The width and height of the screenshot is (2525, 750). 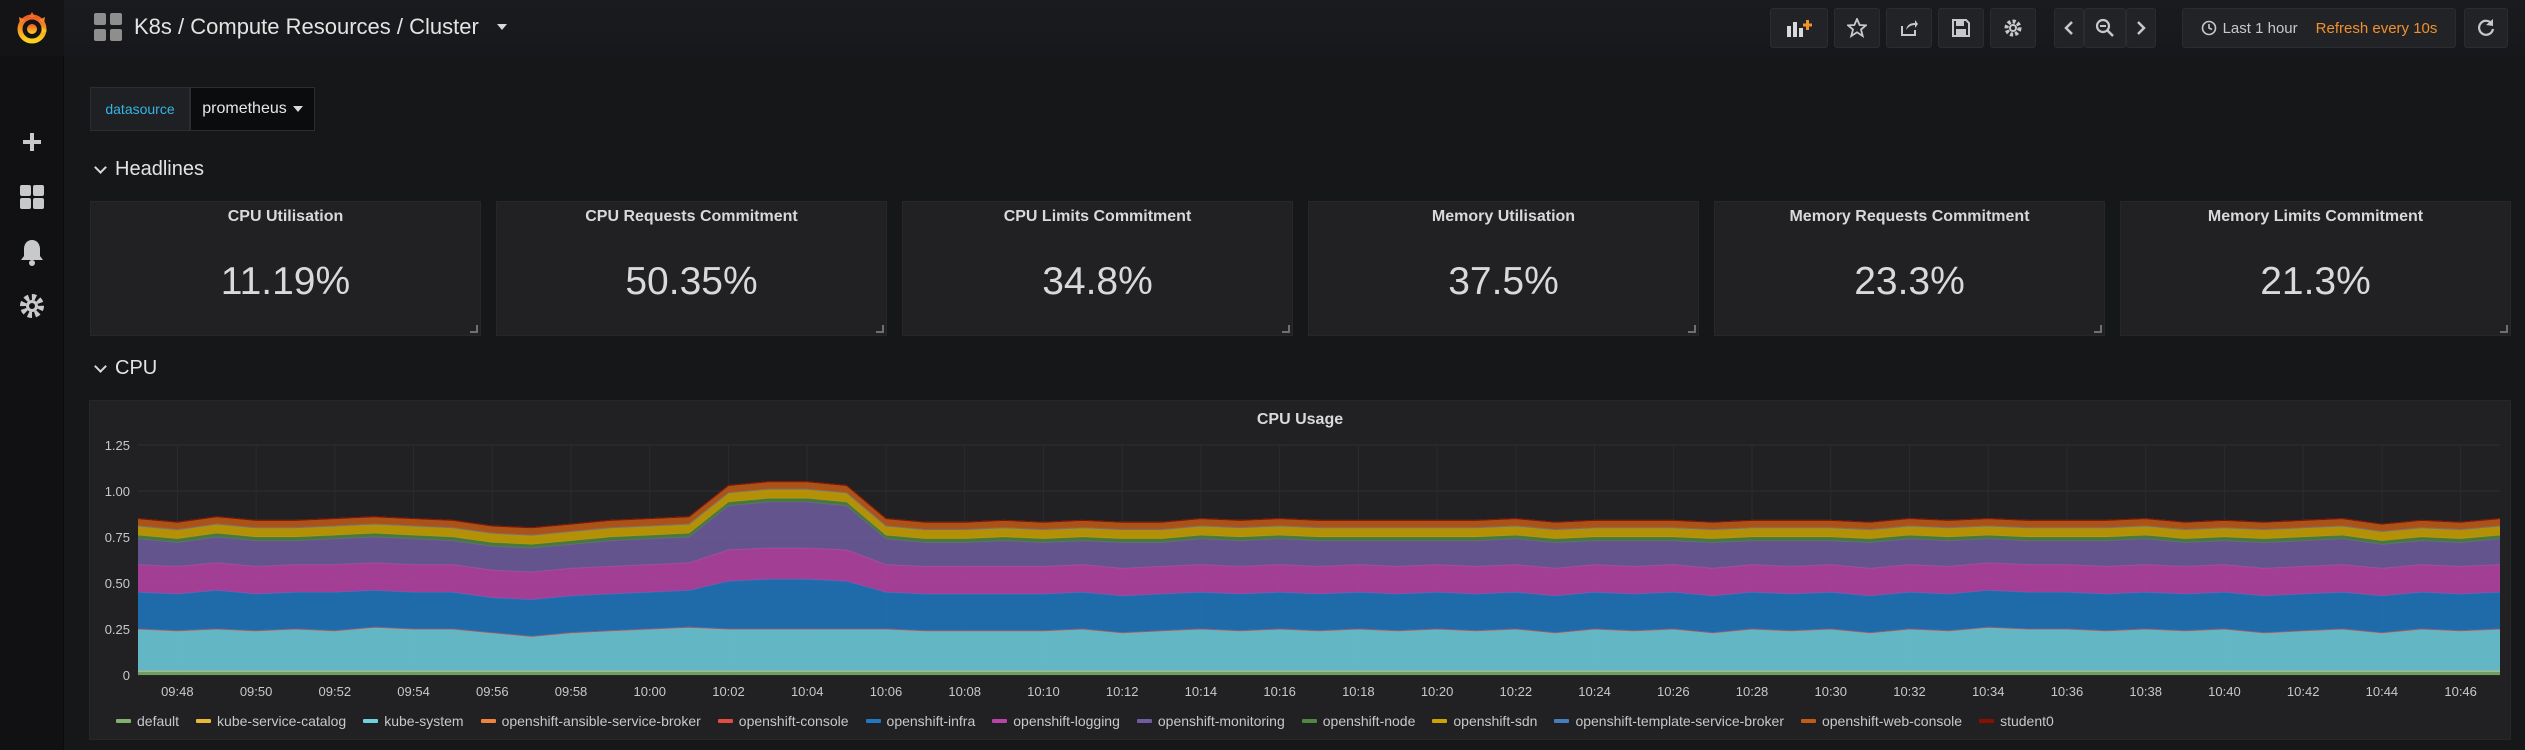 What do you see at coordinates (1909, 28) in the screenshot?
I see `share-button` at bounding box center [1909, 28].